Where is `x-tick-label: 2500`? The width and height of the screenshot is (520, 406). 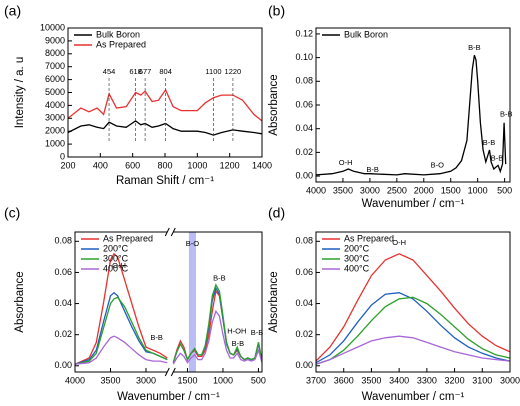
x-tick-label: 2500 is located at coordinates (397, 190).